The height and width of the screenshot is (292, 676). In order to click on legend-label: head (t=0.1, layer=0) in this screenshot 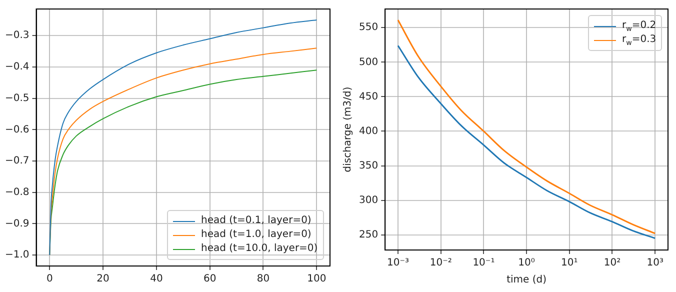, I will do `click(256, 221)`.